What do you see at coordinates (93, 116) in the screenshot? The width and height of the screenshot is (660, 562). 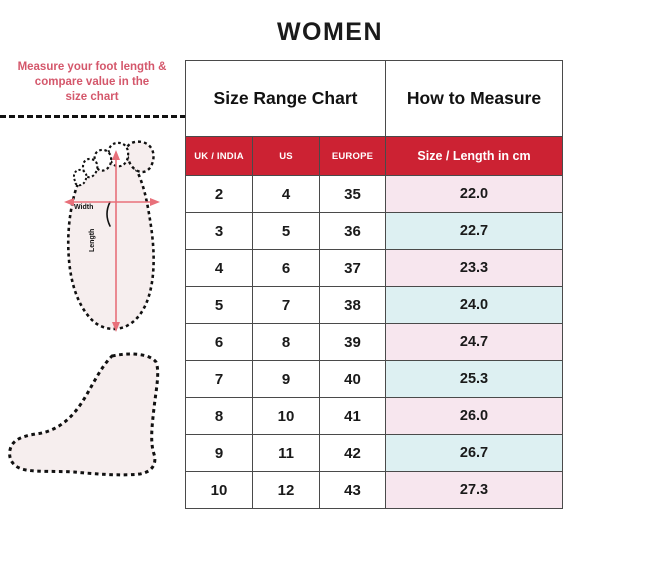 I see `dashed-divider` at bounding box center [93, 116].